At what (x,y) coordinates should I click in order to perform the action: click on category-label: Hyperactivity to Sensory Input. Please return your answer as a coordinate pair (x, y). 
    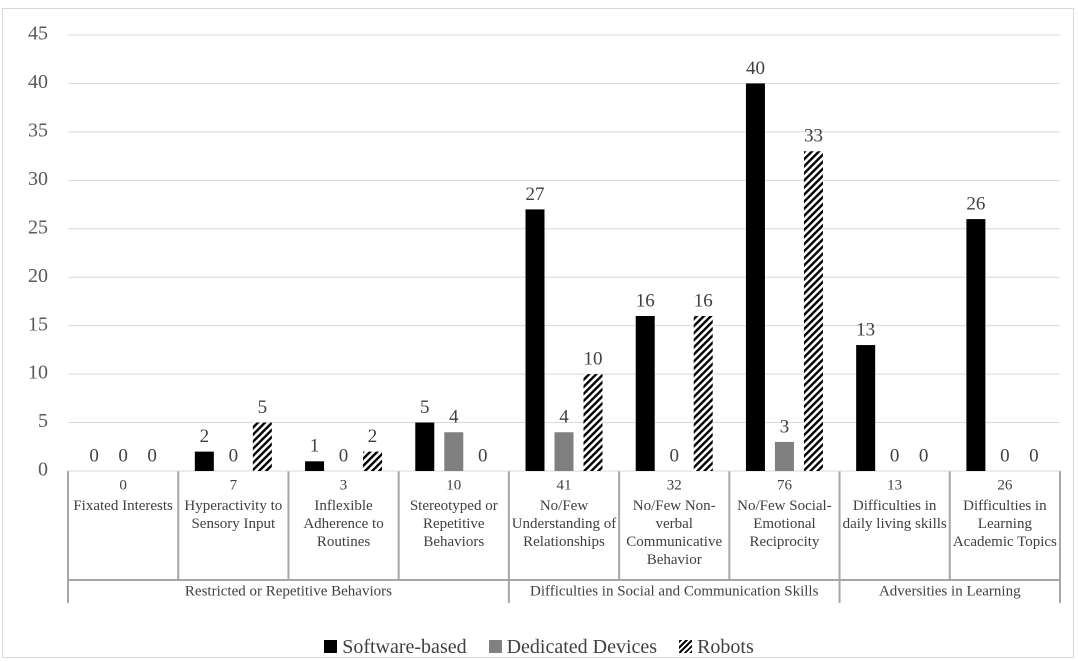
    Looking at the image, I should click on (233, 515).